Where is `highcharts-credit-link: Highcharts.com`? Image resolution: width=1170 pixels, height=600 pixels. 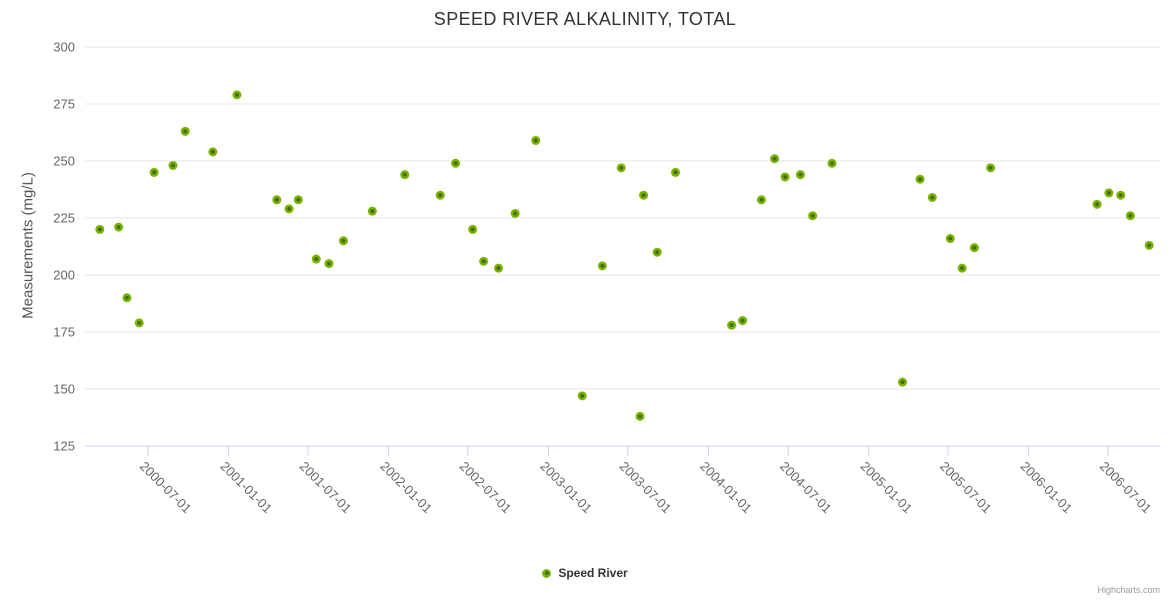 highcharts-credit-link: Highcharts.com is located at coordinates (1128, 590).